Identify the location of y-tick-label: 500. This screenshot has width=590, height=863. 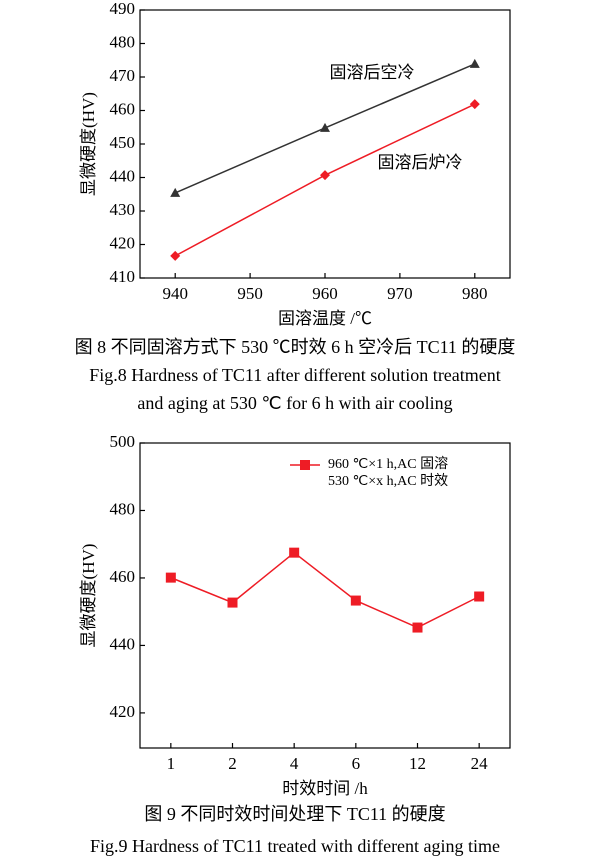
(123, 441).